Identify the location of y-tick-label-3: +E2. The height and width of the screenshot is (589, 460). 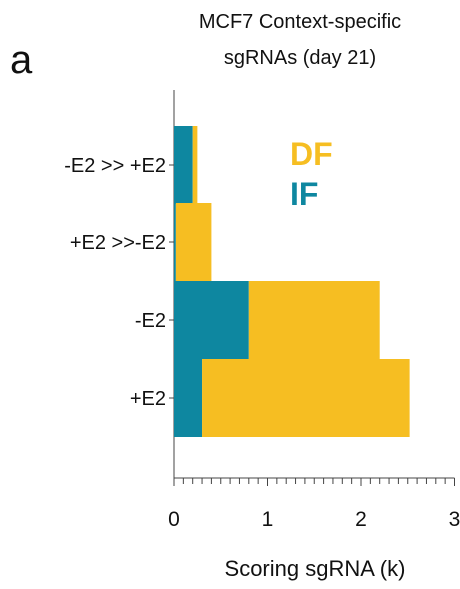
(148, 399).